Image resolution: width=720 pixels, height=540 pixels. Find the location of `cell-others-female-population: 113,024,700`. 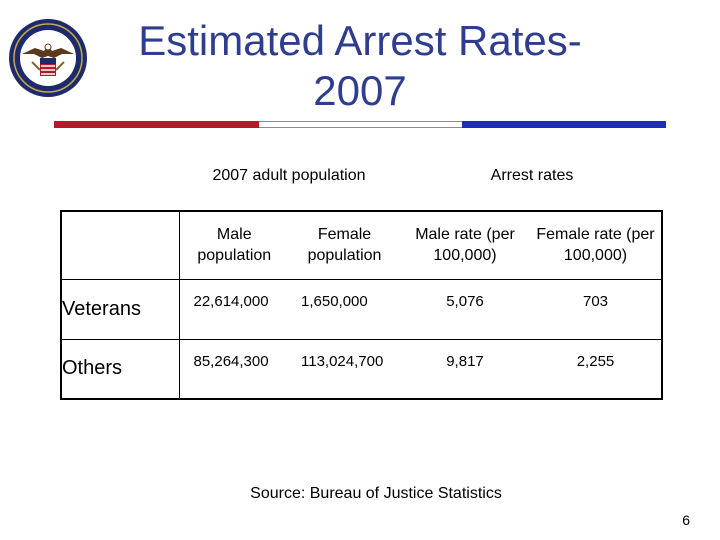

cell-others-female-population: 113,024,700 is located at coordinates (344, 369).